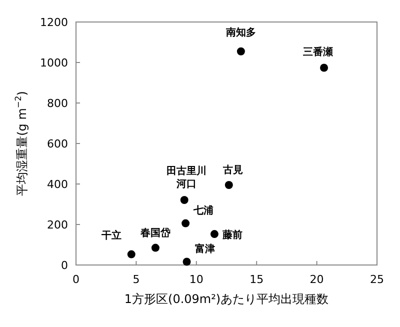  I want to click on x-tick-label: 25, so click(377, 279).